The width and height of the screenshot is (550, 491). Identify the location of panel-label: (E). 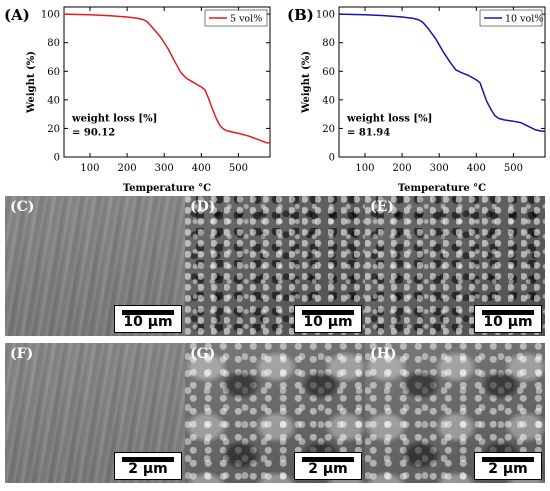
(382, 207).